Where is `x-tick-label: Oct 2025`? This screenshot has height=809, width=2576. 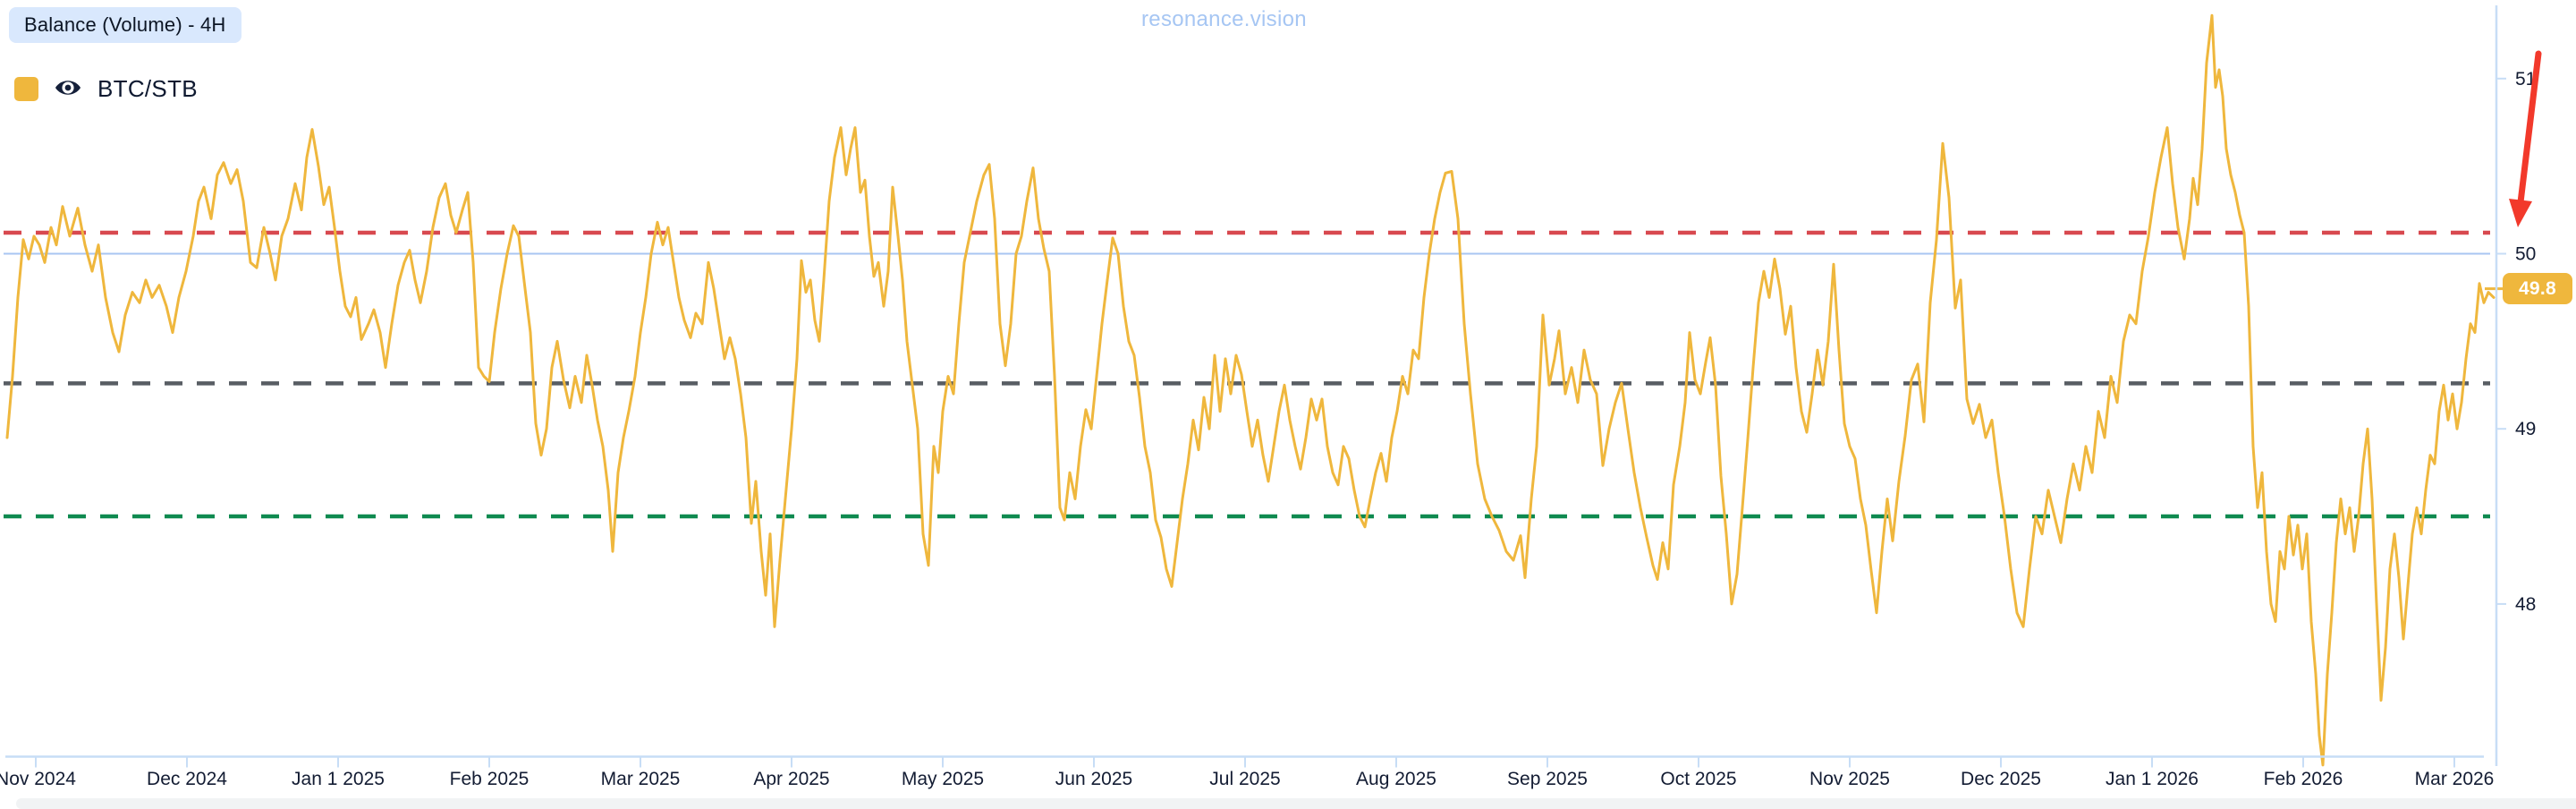
x-tick-label: Oct 2025 is located at coordinates (1698, 779).